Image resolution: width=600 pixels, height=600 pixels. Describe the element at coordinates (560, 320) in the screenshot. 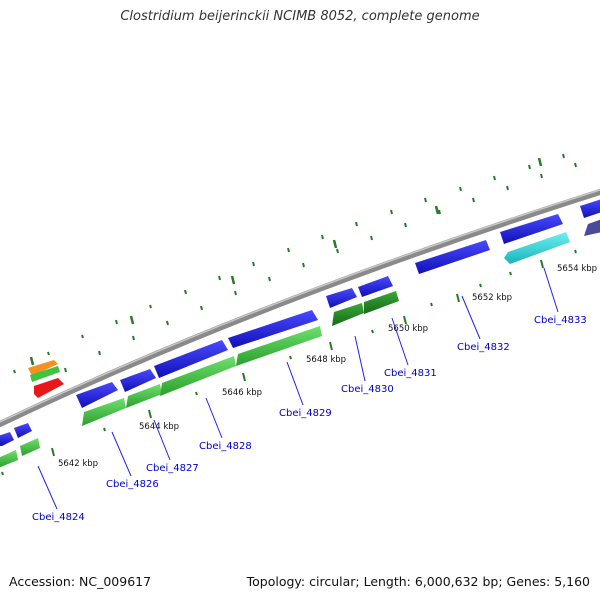

I see `gene-label: Cbei_4833` at that location.